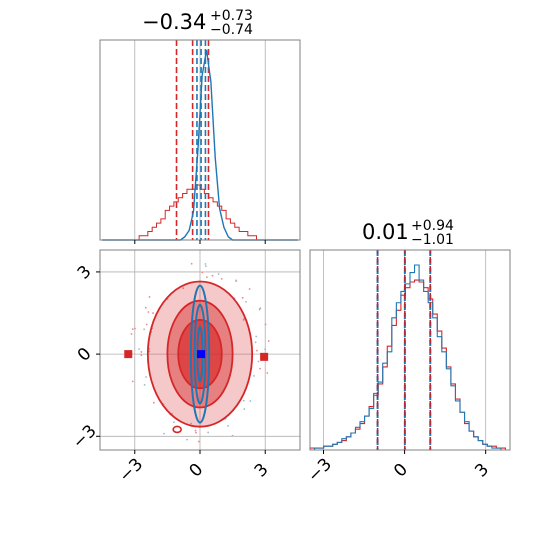  I want to click on right-panel-title: 0.01, so click(385, 232).